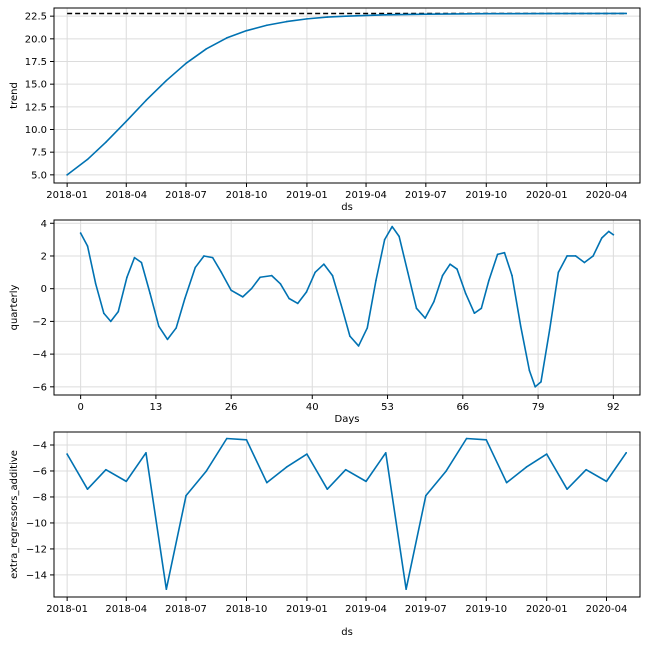  Describe the element at coordinates (39, 497) in the screenshot. I see `y-tick-label: −8` at that location.